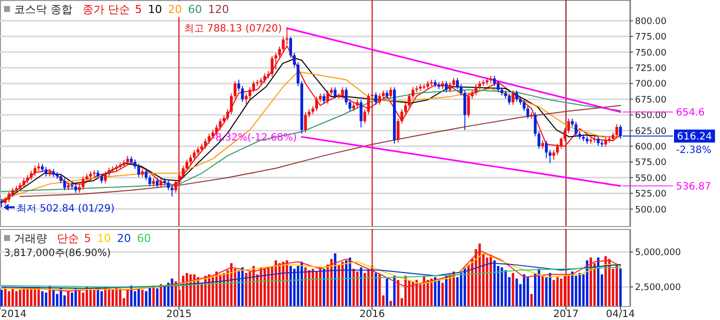 The height and width of the screenshot is (320, 720). What do you see at coordinates (65, 208) in the screenshot?
I see `annotation: 최저 502.84 (01/29)` at bounding box center [65, 208].